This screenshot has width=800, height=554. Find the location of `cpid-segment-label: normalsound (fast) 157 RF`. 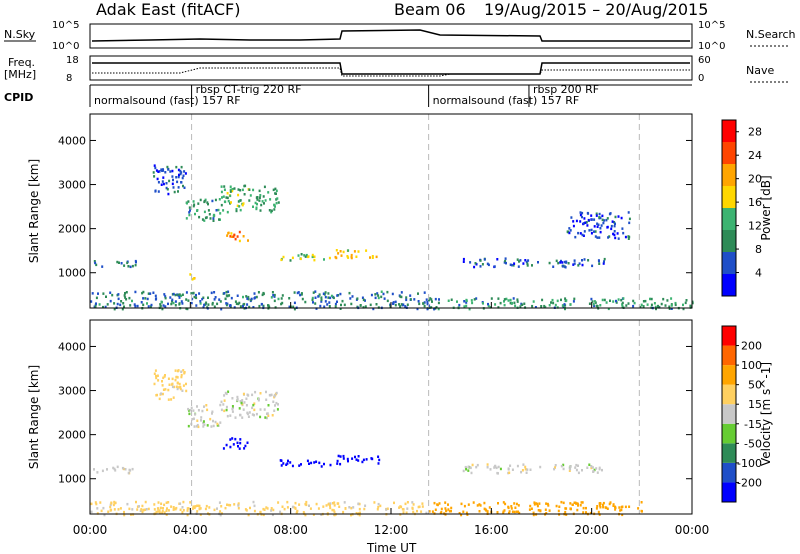

cpid-segment-label: normalsound (fast) 157 RF is located at coordinates (167, 100).